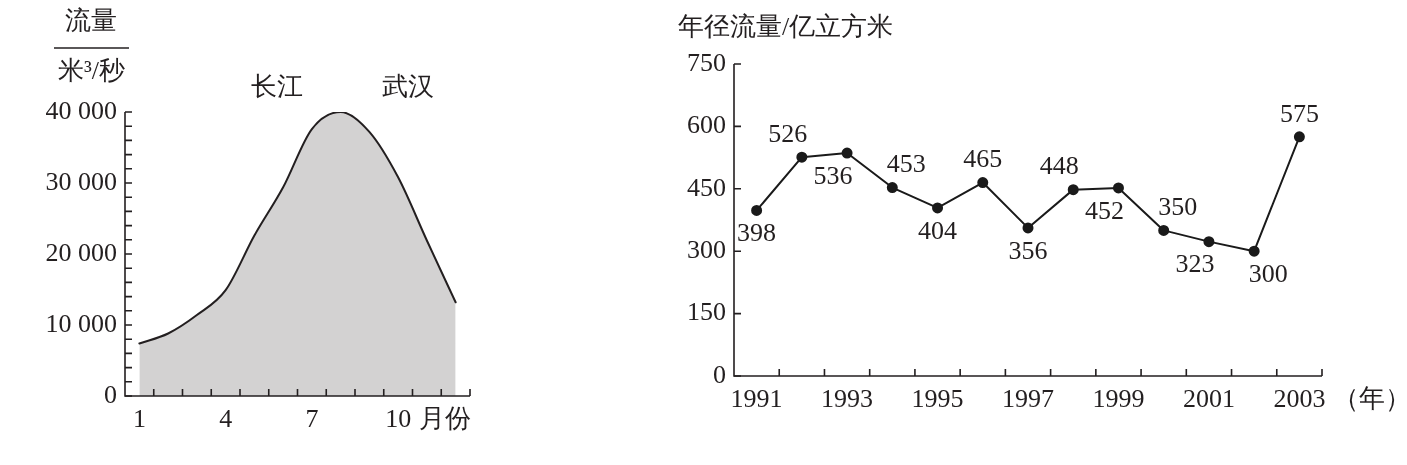  I want to click on y-tick-label: 600, so click(706, 125).